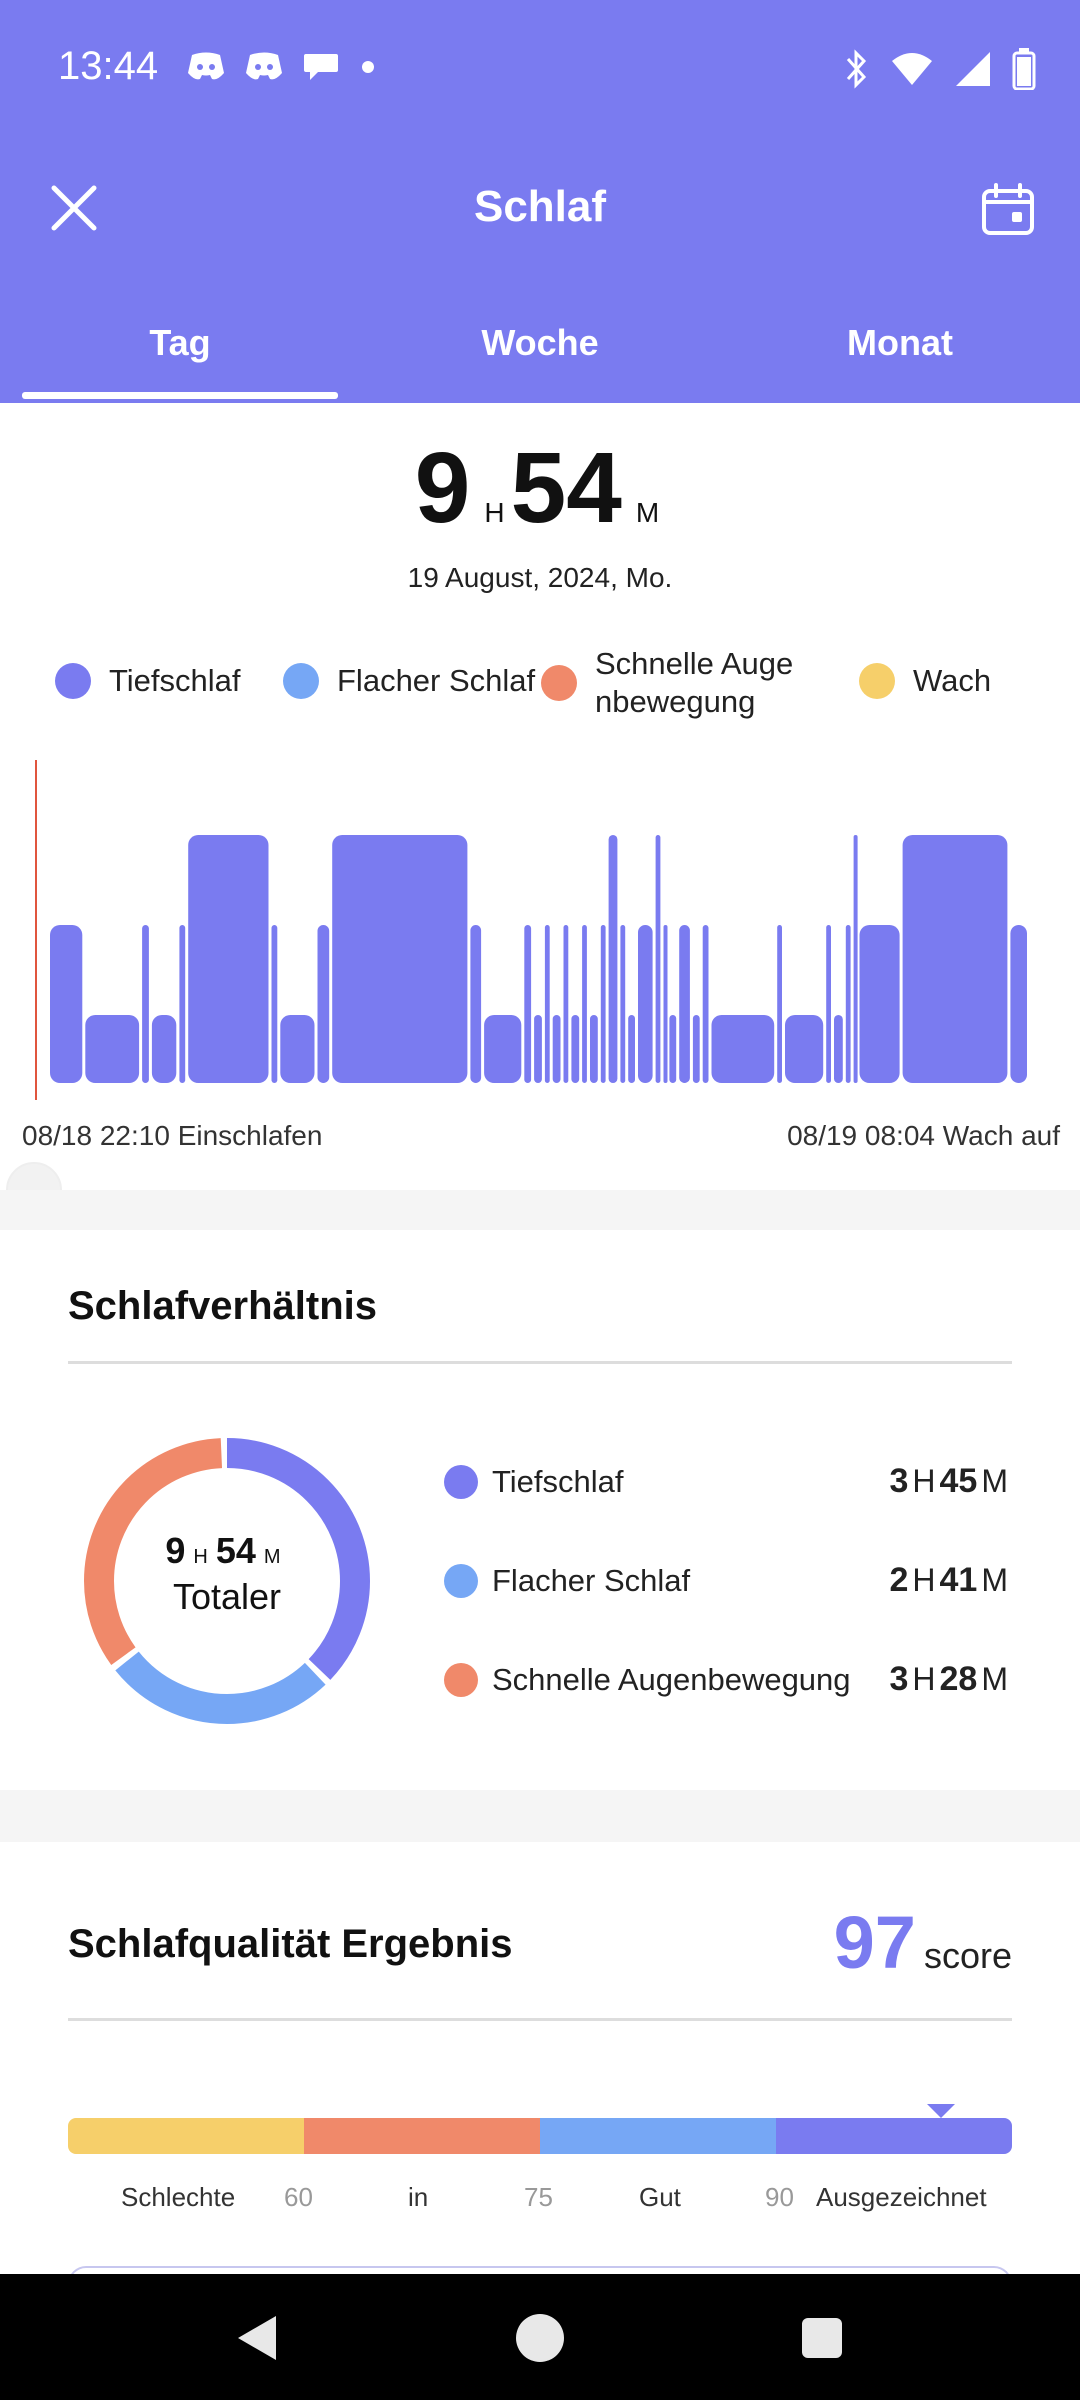  I want to click on scale-label-ausgezeichnet: Ausgezeichnet, so click(901, 2197).